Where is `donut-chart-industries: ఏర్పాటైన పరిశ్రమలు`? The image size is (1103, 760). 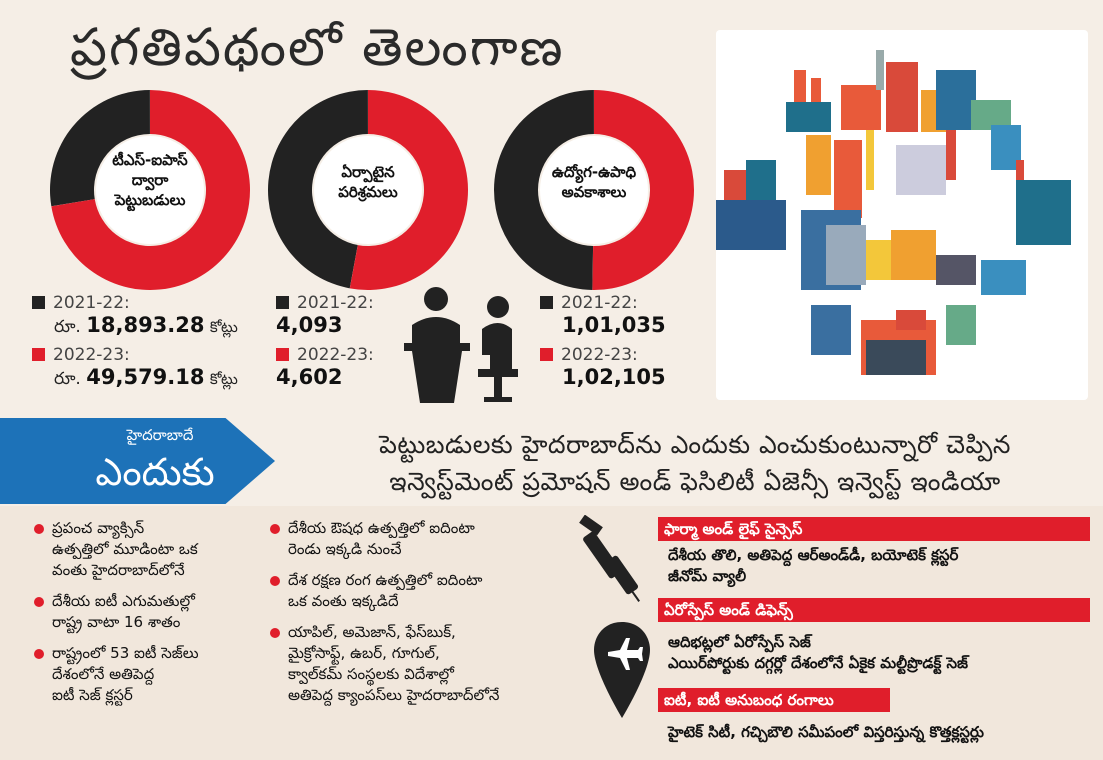 donut-chart-industries: ఏర్పాటైన పరిశ్రమలు is located at coordinates (368, 190).